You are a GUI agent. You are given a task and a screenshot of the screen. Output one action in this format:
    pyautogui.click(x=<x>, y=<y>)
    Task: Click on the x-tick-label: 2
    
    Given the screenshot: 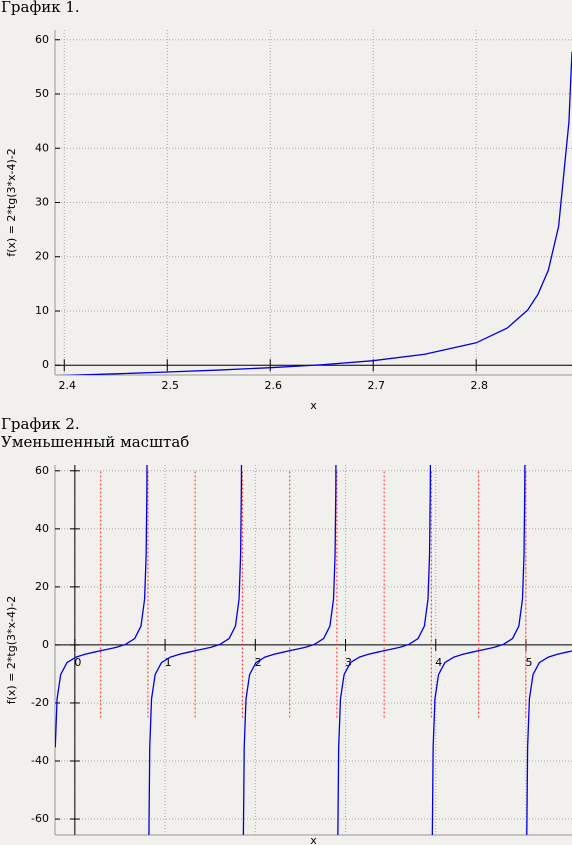 What is the action you would take?
    pyautogui.click(x=258, y=662)
    